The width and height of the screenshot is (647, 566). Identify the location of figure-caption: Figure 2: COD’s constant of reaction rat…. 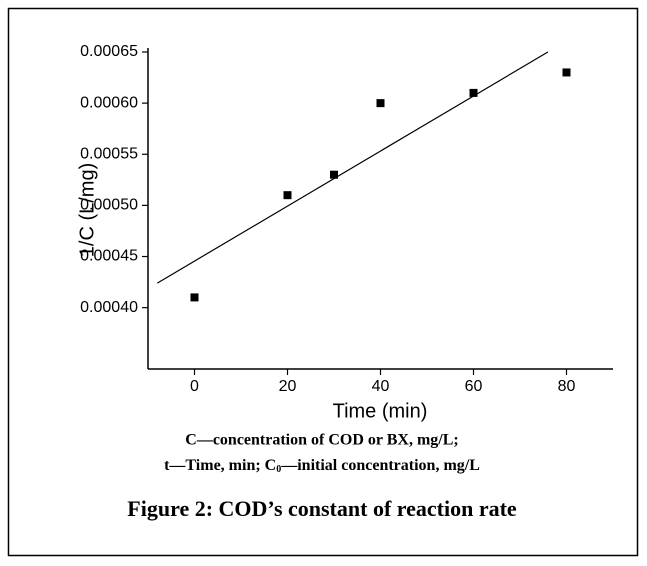
(322, 508).